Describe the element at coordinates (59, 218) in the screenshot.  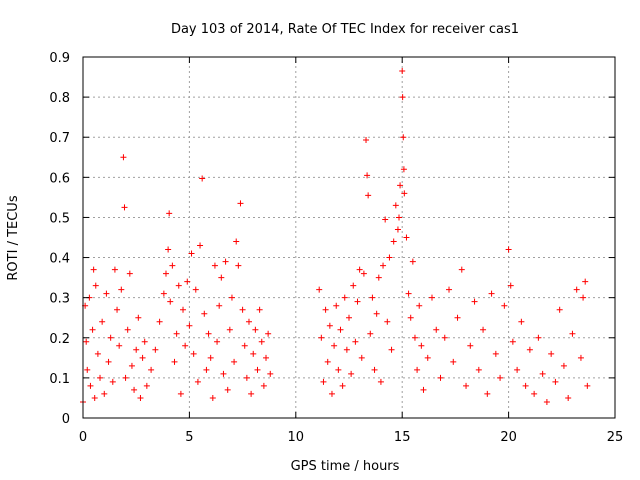
I see `y-tick-label: 0.5` at that location.